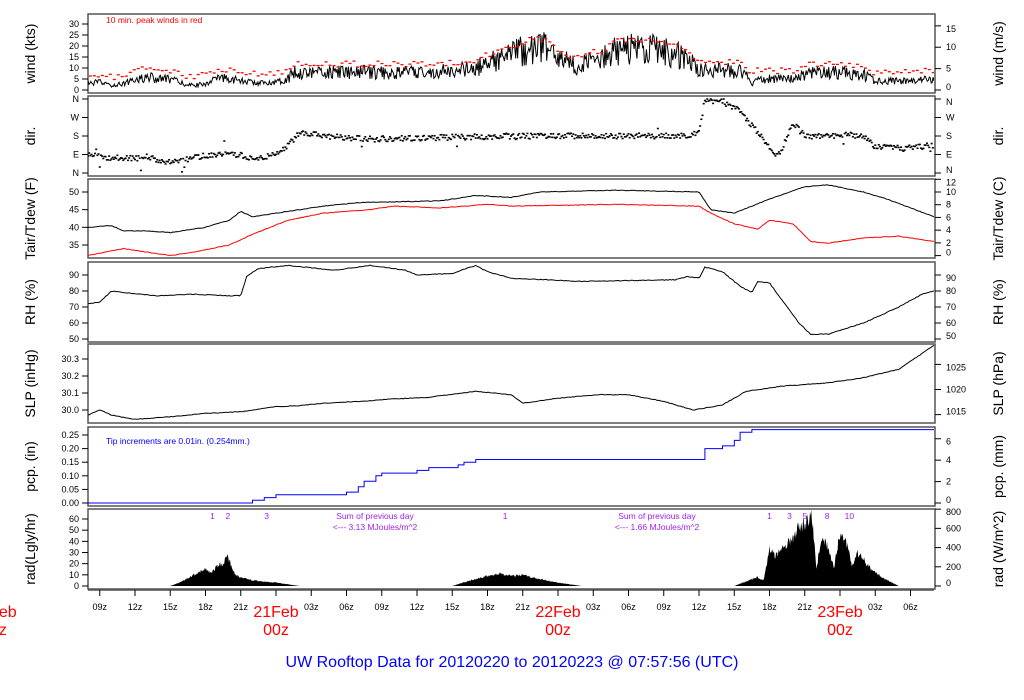 The image size is (1024, 700). What do you see at coordinates (804, 607) in the screenshot?
I see `x-tick-label: 21z` at bounding box center [804, 607].